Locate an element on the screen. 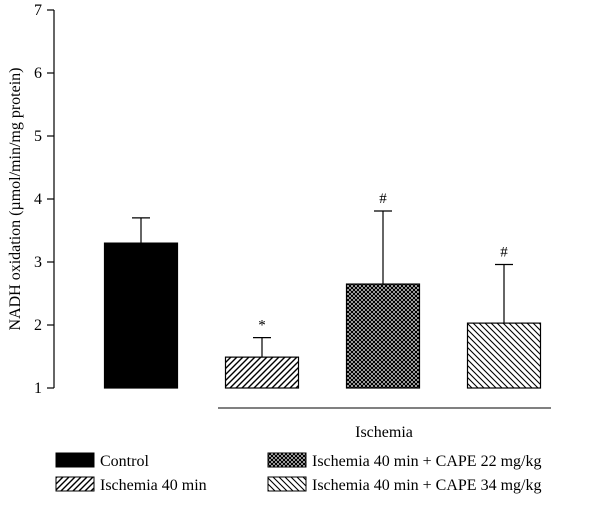  significance-marker: * is located at coordinates (262, 326).